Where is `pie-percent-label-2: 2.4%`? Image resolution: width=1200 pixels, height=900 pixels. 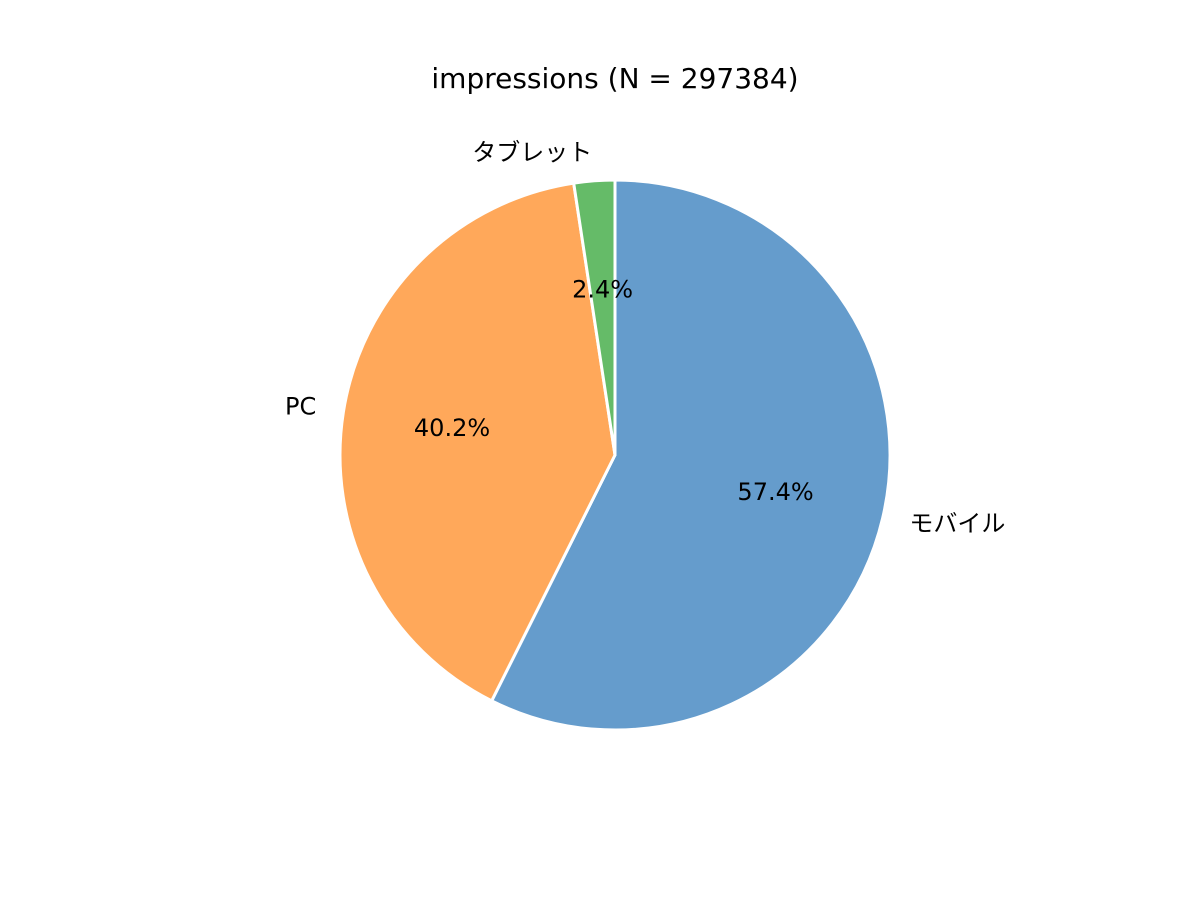
pie-percent-label-2: 2.4% is located at coordinates (602, 289).